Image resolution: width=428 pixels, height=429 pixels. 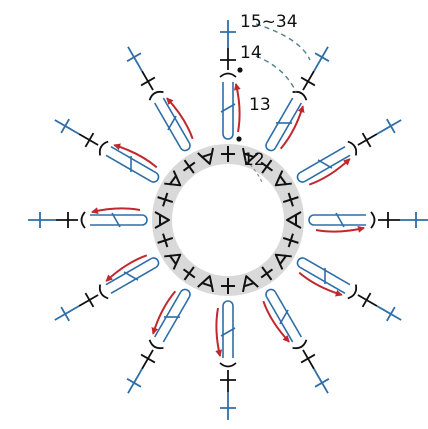 I want to click on ring-stitches, so click(x=228, y=220).